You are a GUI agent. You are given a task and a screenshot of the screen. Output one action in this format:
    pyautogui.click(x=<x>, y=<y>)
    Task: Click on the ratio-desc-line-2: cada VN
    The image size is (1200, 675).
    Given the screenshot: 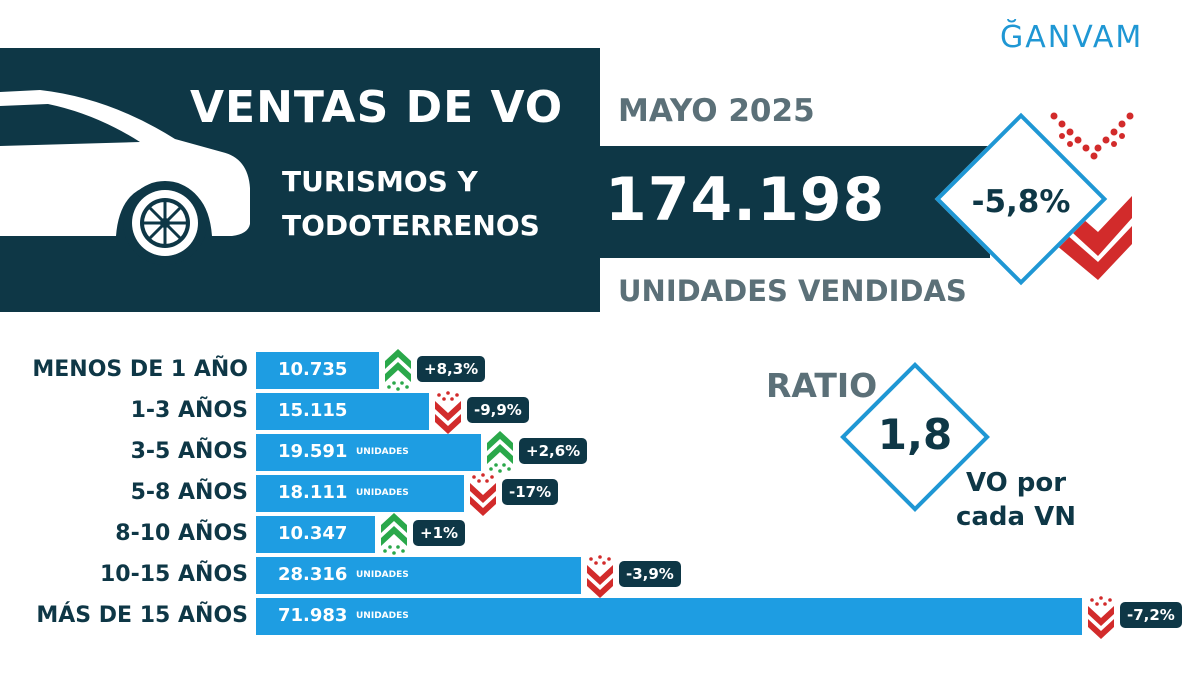 What is the action you would take?
    pyautogui.click(x=1016, y=517)
    